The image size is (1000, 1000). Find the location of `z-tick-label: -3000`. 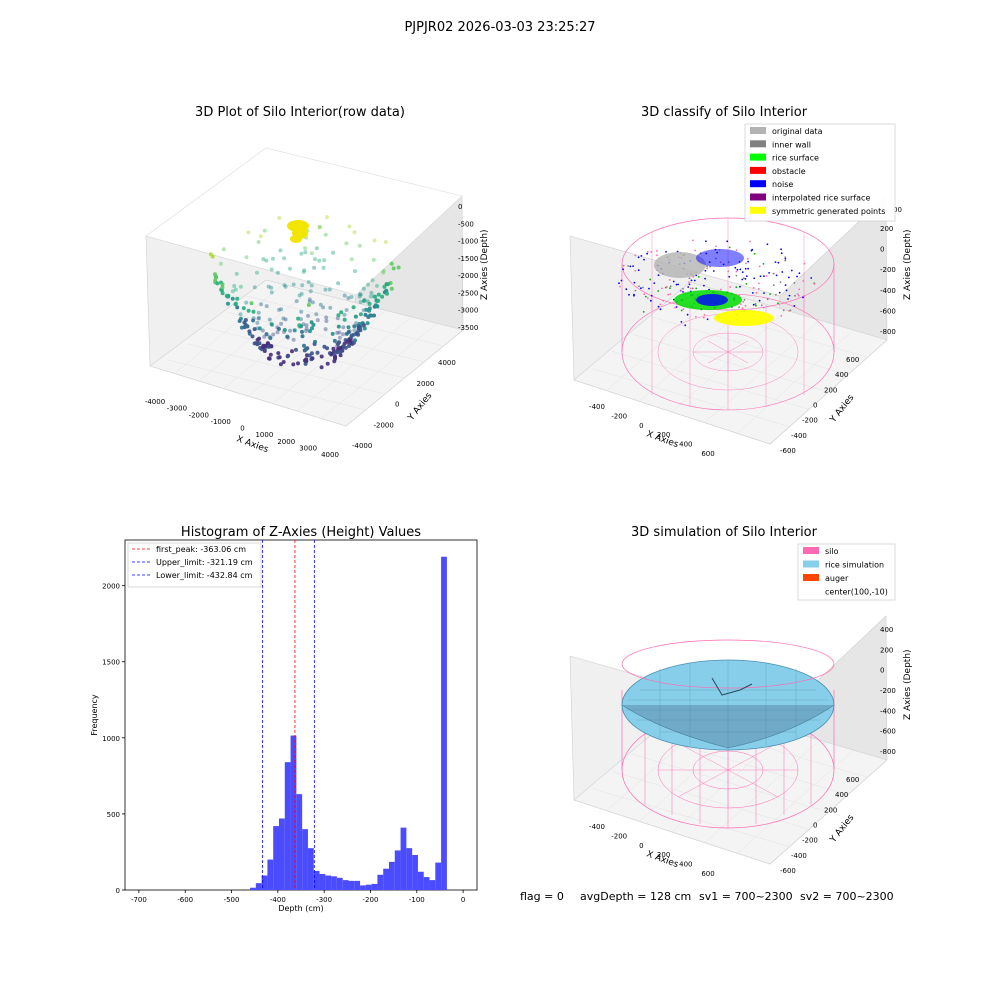

z-tick-label: -3000 is located at coordinates (468, 311).